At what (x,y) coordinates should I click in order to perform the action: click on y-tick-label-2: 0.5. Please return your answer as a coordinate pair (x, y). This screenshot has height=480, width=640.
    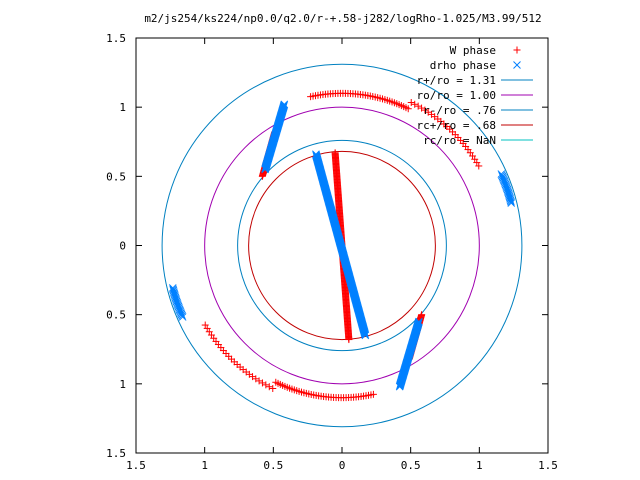
    Looking at the image, I should click on (116, 176).